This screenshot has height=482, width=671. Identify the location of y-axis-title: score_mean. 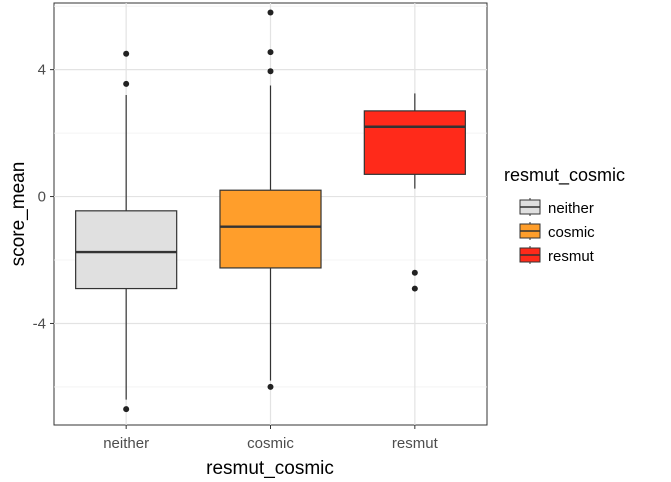
(18, 214).